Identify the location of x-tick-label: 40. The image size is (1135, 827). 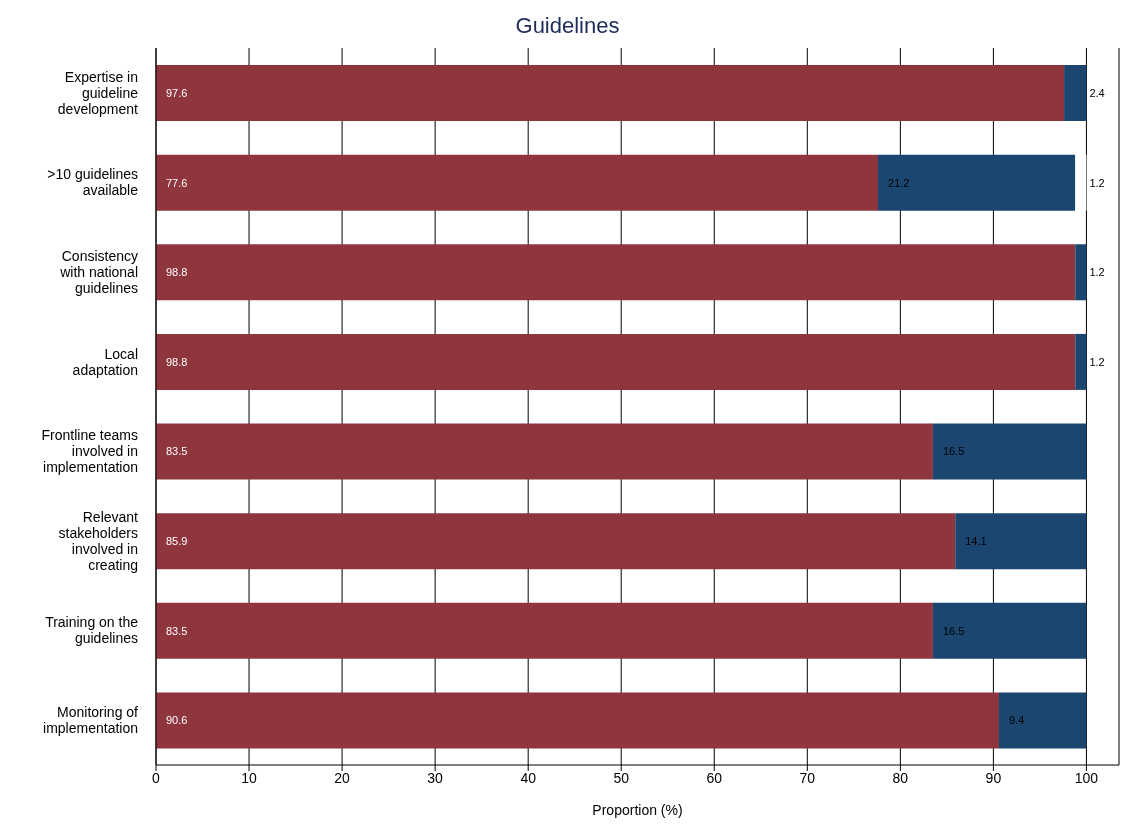
(528, 777).